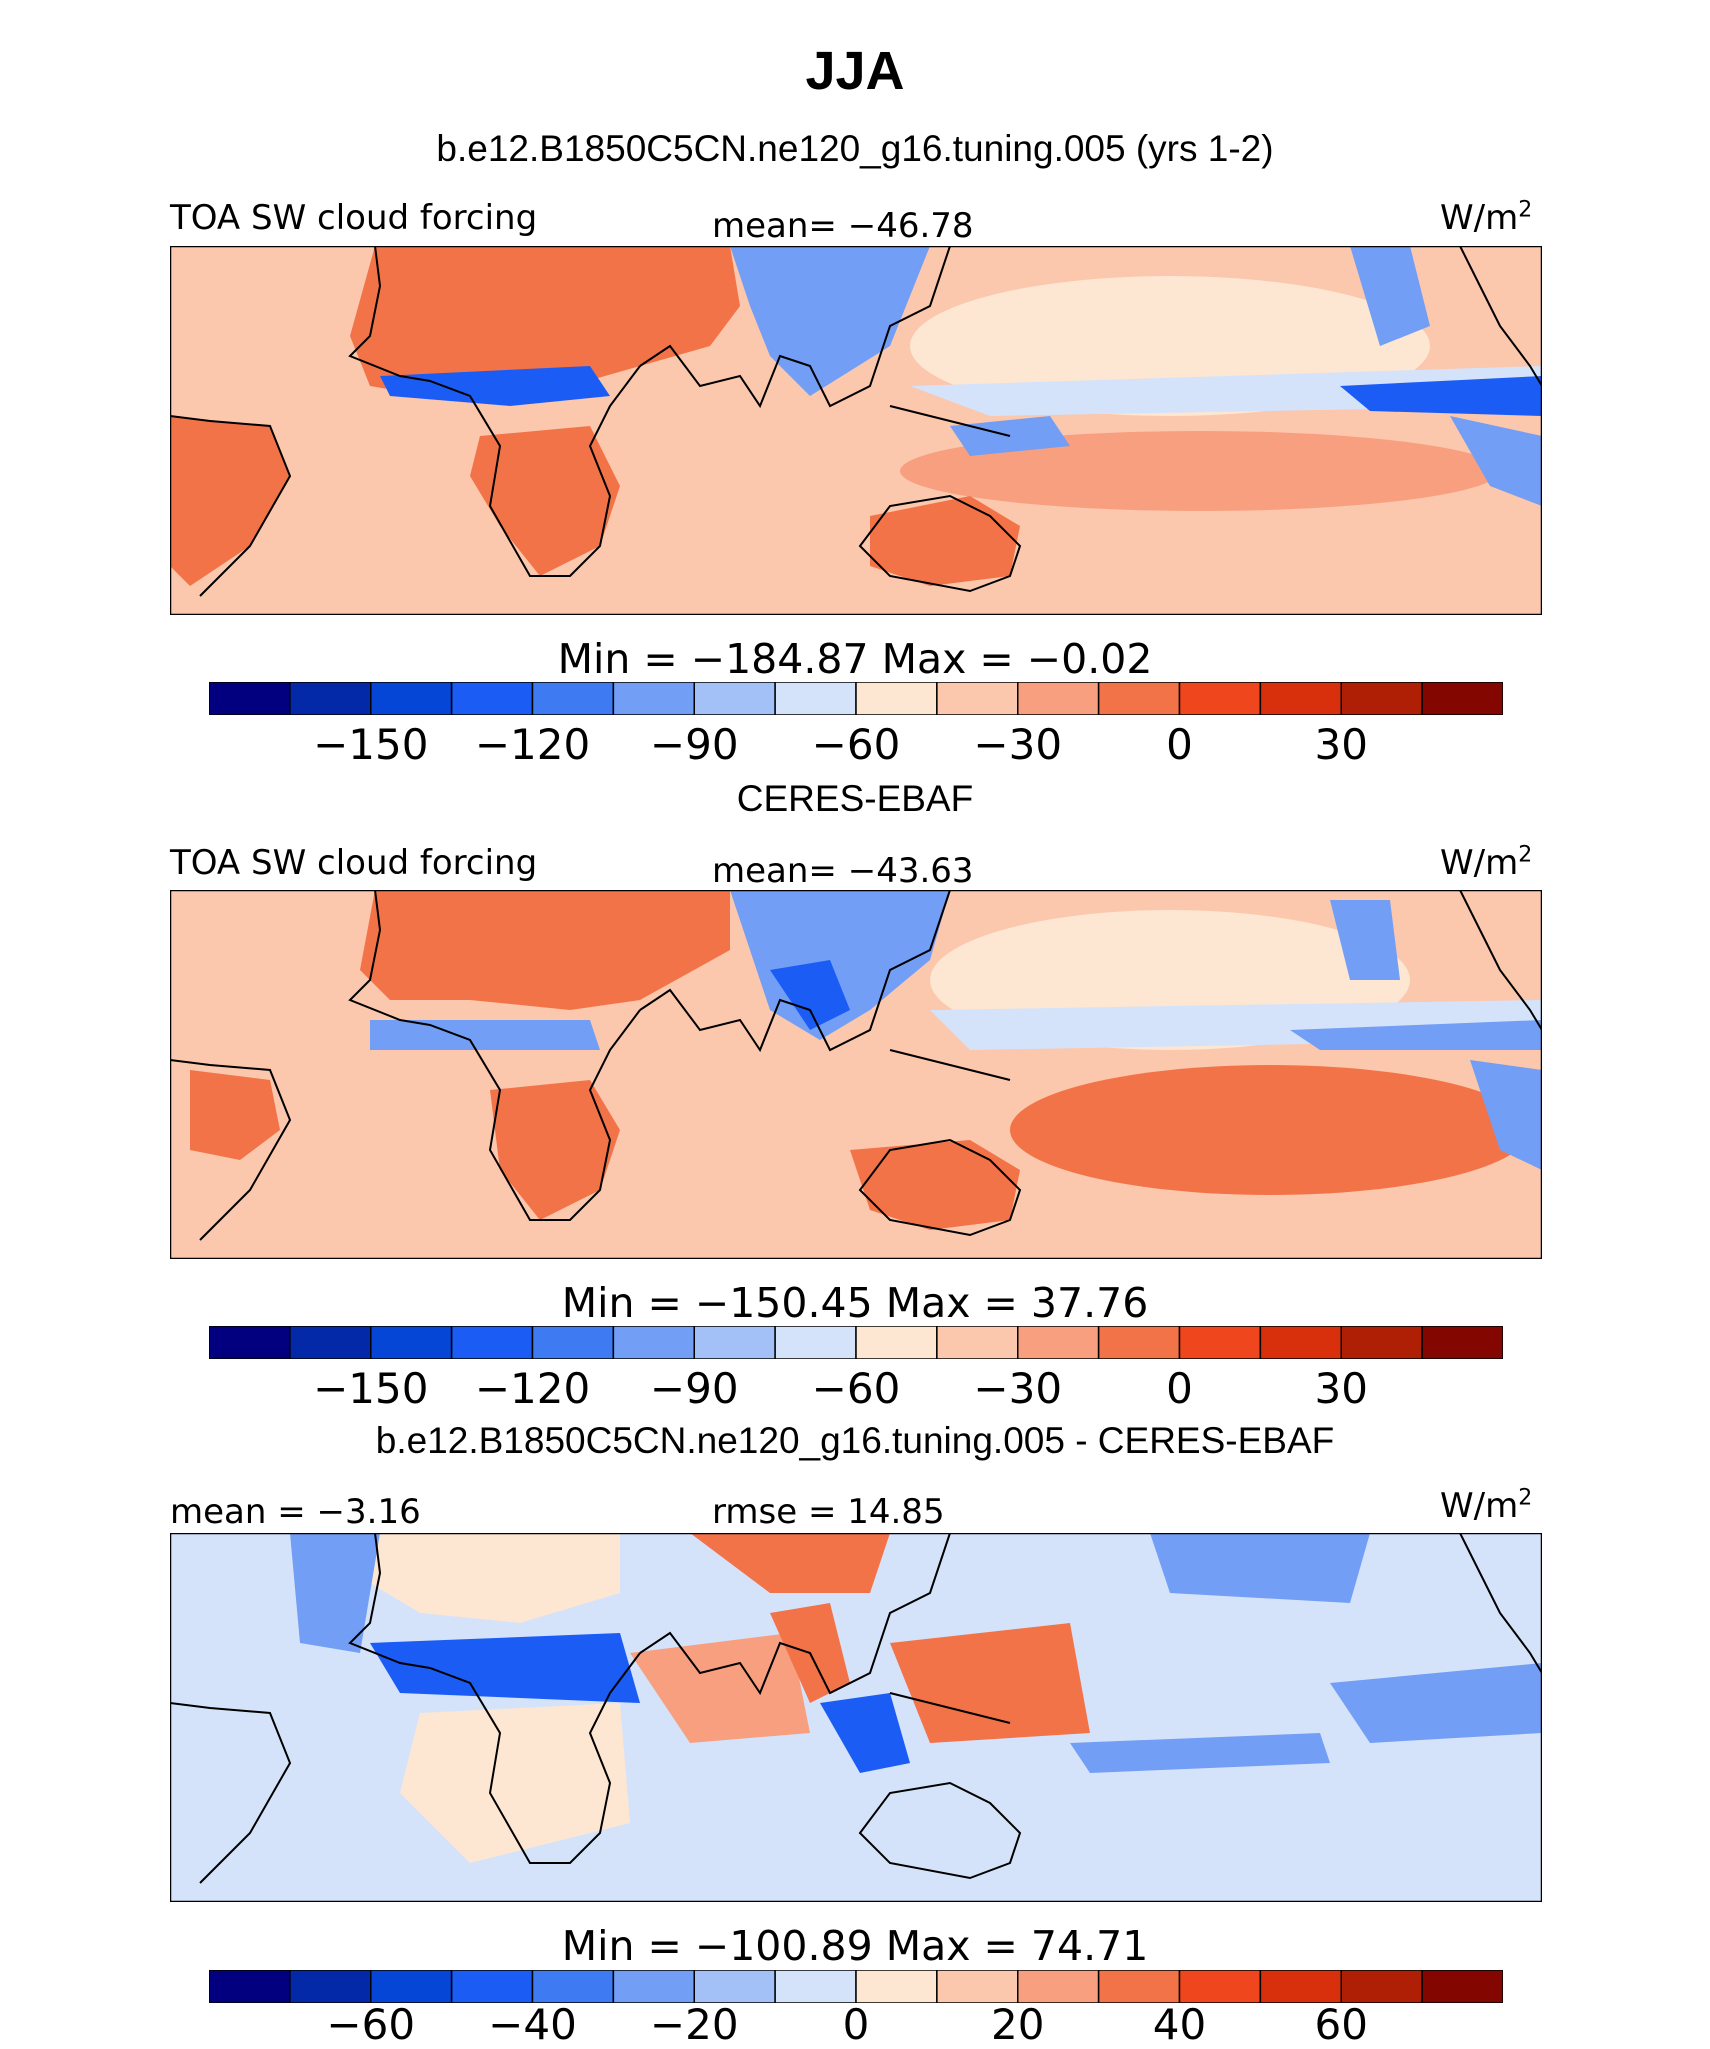 The height and width of the screenshot is (2049, 1710). What do you see at coordinates (855, 798) in the screenshot?
I see `panel2-title: CERES-EBAF` at bounding box center [855, 798].